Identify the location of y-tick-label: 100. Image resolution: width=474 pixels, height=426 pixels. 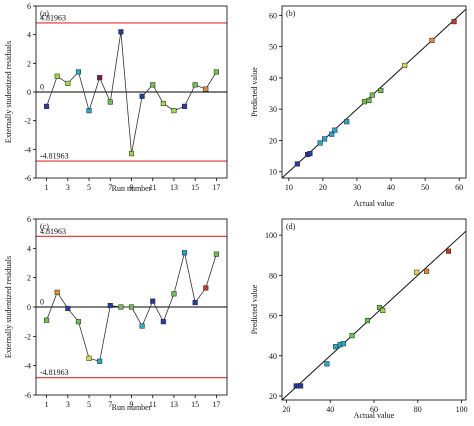
(271, 235).